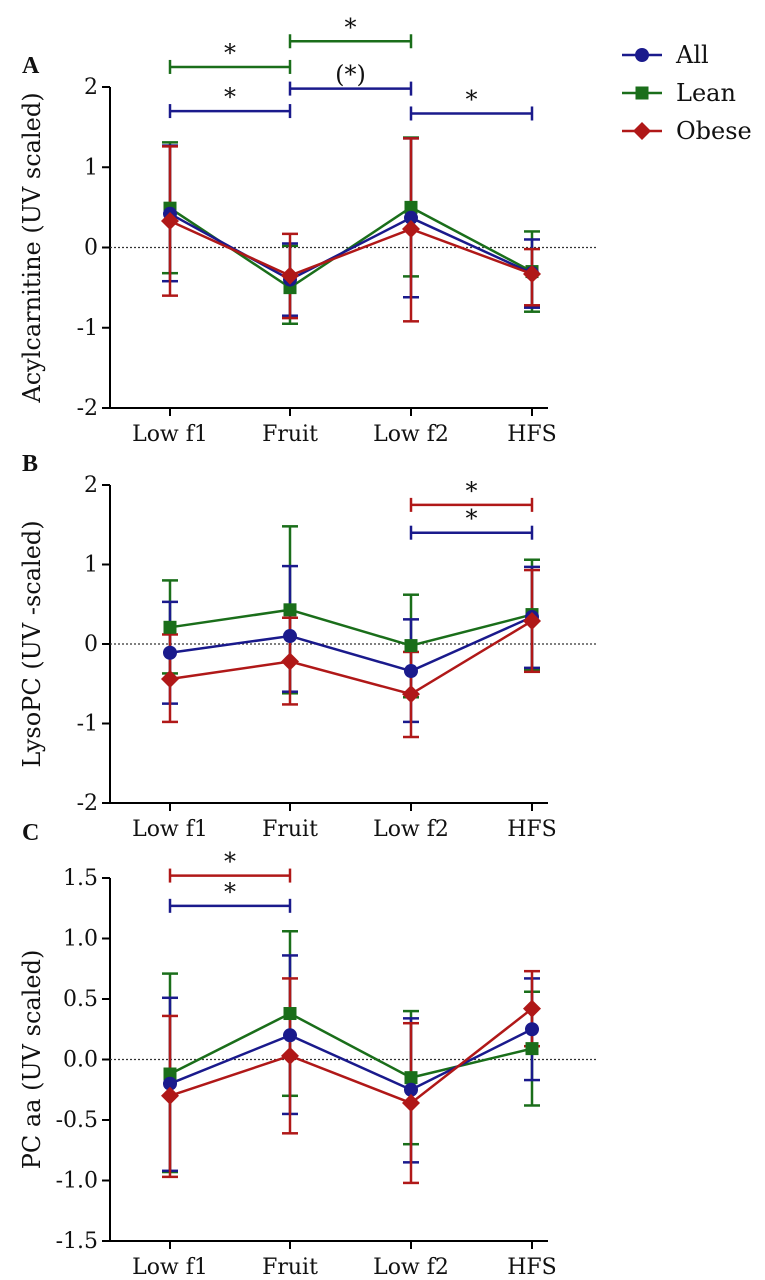  I want to click on legend-marker-all, so click(642, 55).